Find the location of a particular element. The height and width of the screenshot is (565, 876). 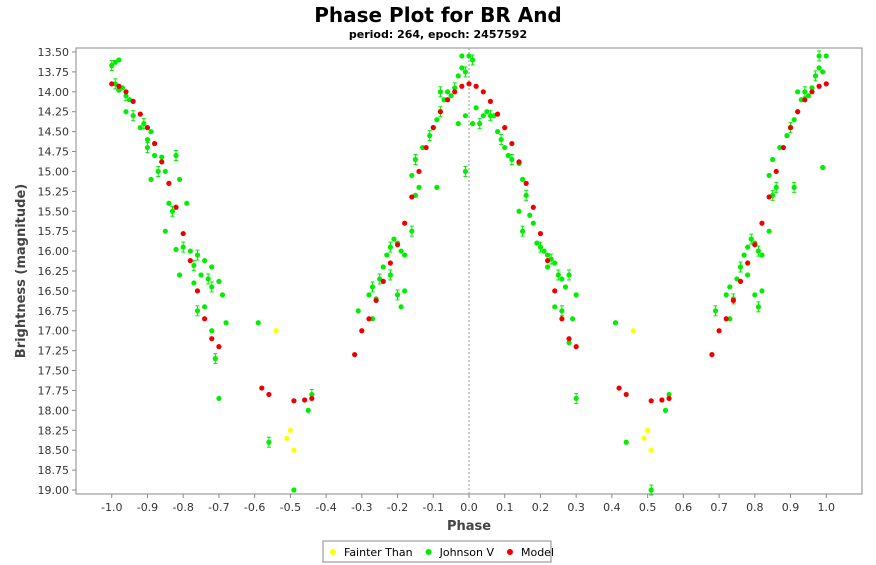

x-axis-title: Phase is located at coordinates (469, 526).